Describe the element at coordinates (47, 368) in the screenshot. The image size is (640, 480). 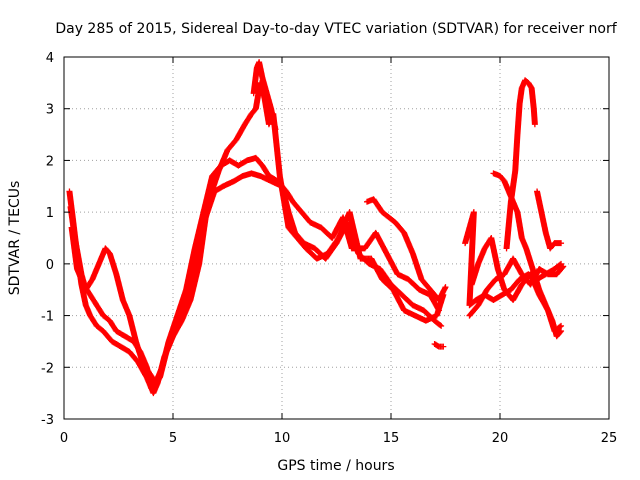
I see `y-tick-label: -2` at that location.